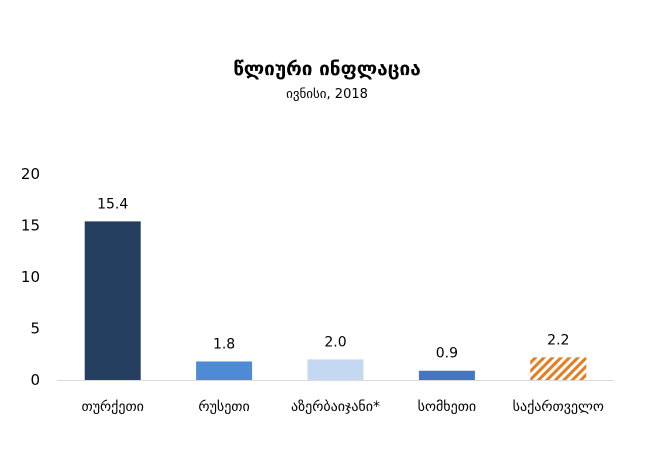 Image resolution: width=654 pixels, height=457 pixels. What do you see at coordinates (327, 69) in the screenshot?
I see `chart-title: წლიური ინფლაცია` at bounding box center [327, 69].